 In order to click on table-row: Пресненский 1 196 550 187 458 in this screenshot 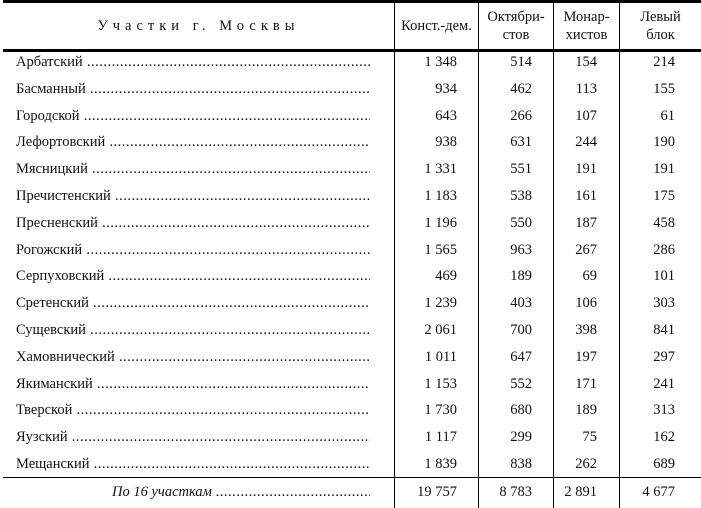, I will do `click(350, 223)`.